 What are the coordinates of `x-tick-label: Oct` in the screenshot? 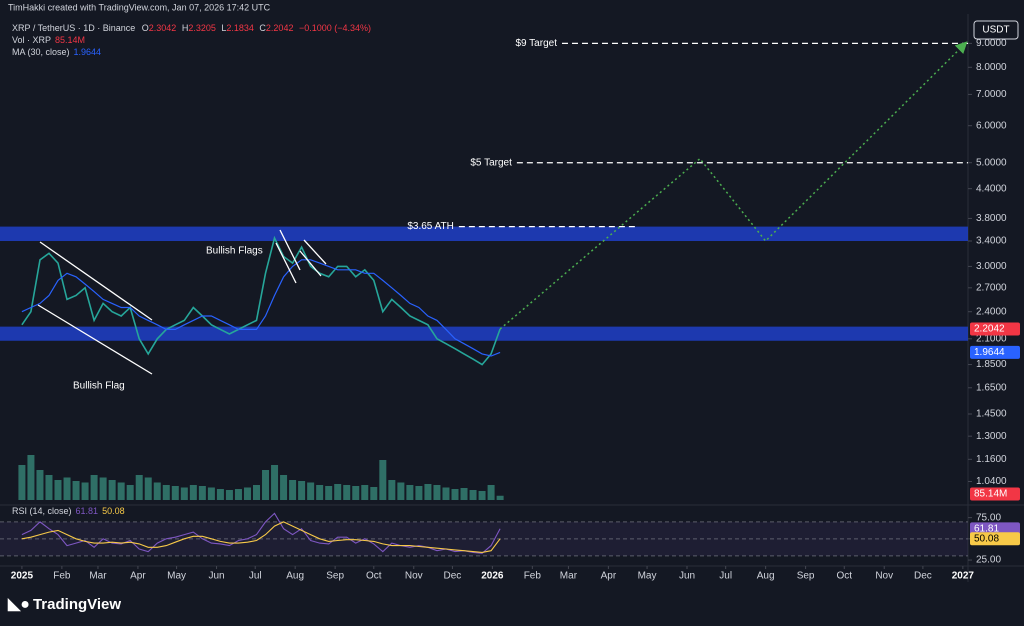 It's located at (844, 576).